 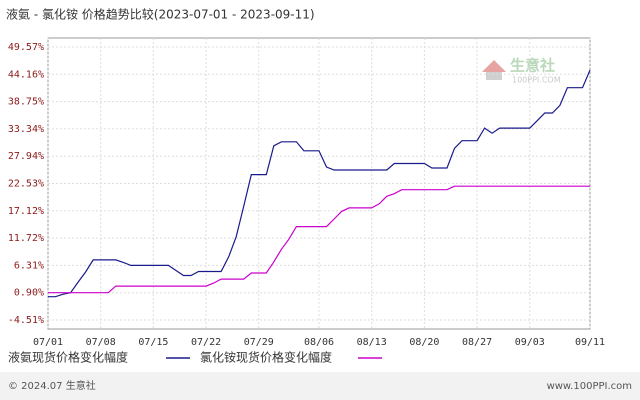 I want to click on y-tick-label: 38.75%, so click(x=26, y=102).